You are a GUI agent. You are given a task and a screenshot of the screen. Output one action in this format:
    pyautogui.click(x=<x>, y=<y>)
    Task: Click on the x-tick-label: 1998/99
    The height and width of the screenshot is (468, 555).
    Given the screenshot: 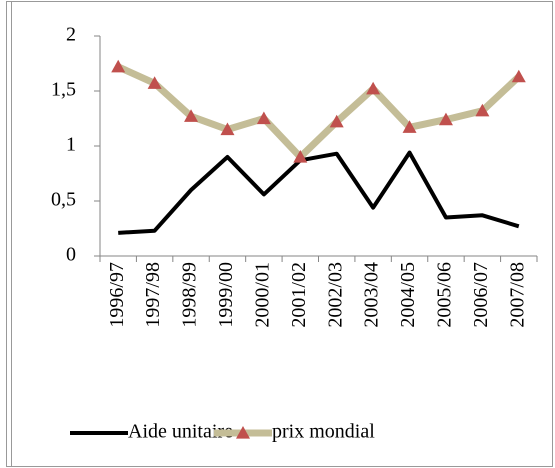 What is the action you would take?
    pyautogui.click(x=190, y=295)
    